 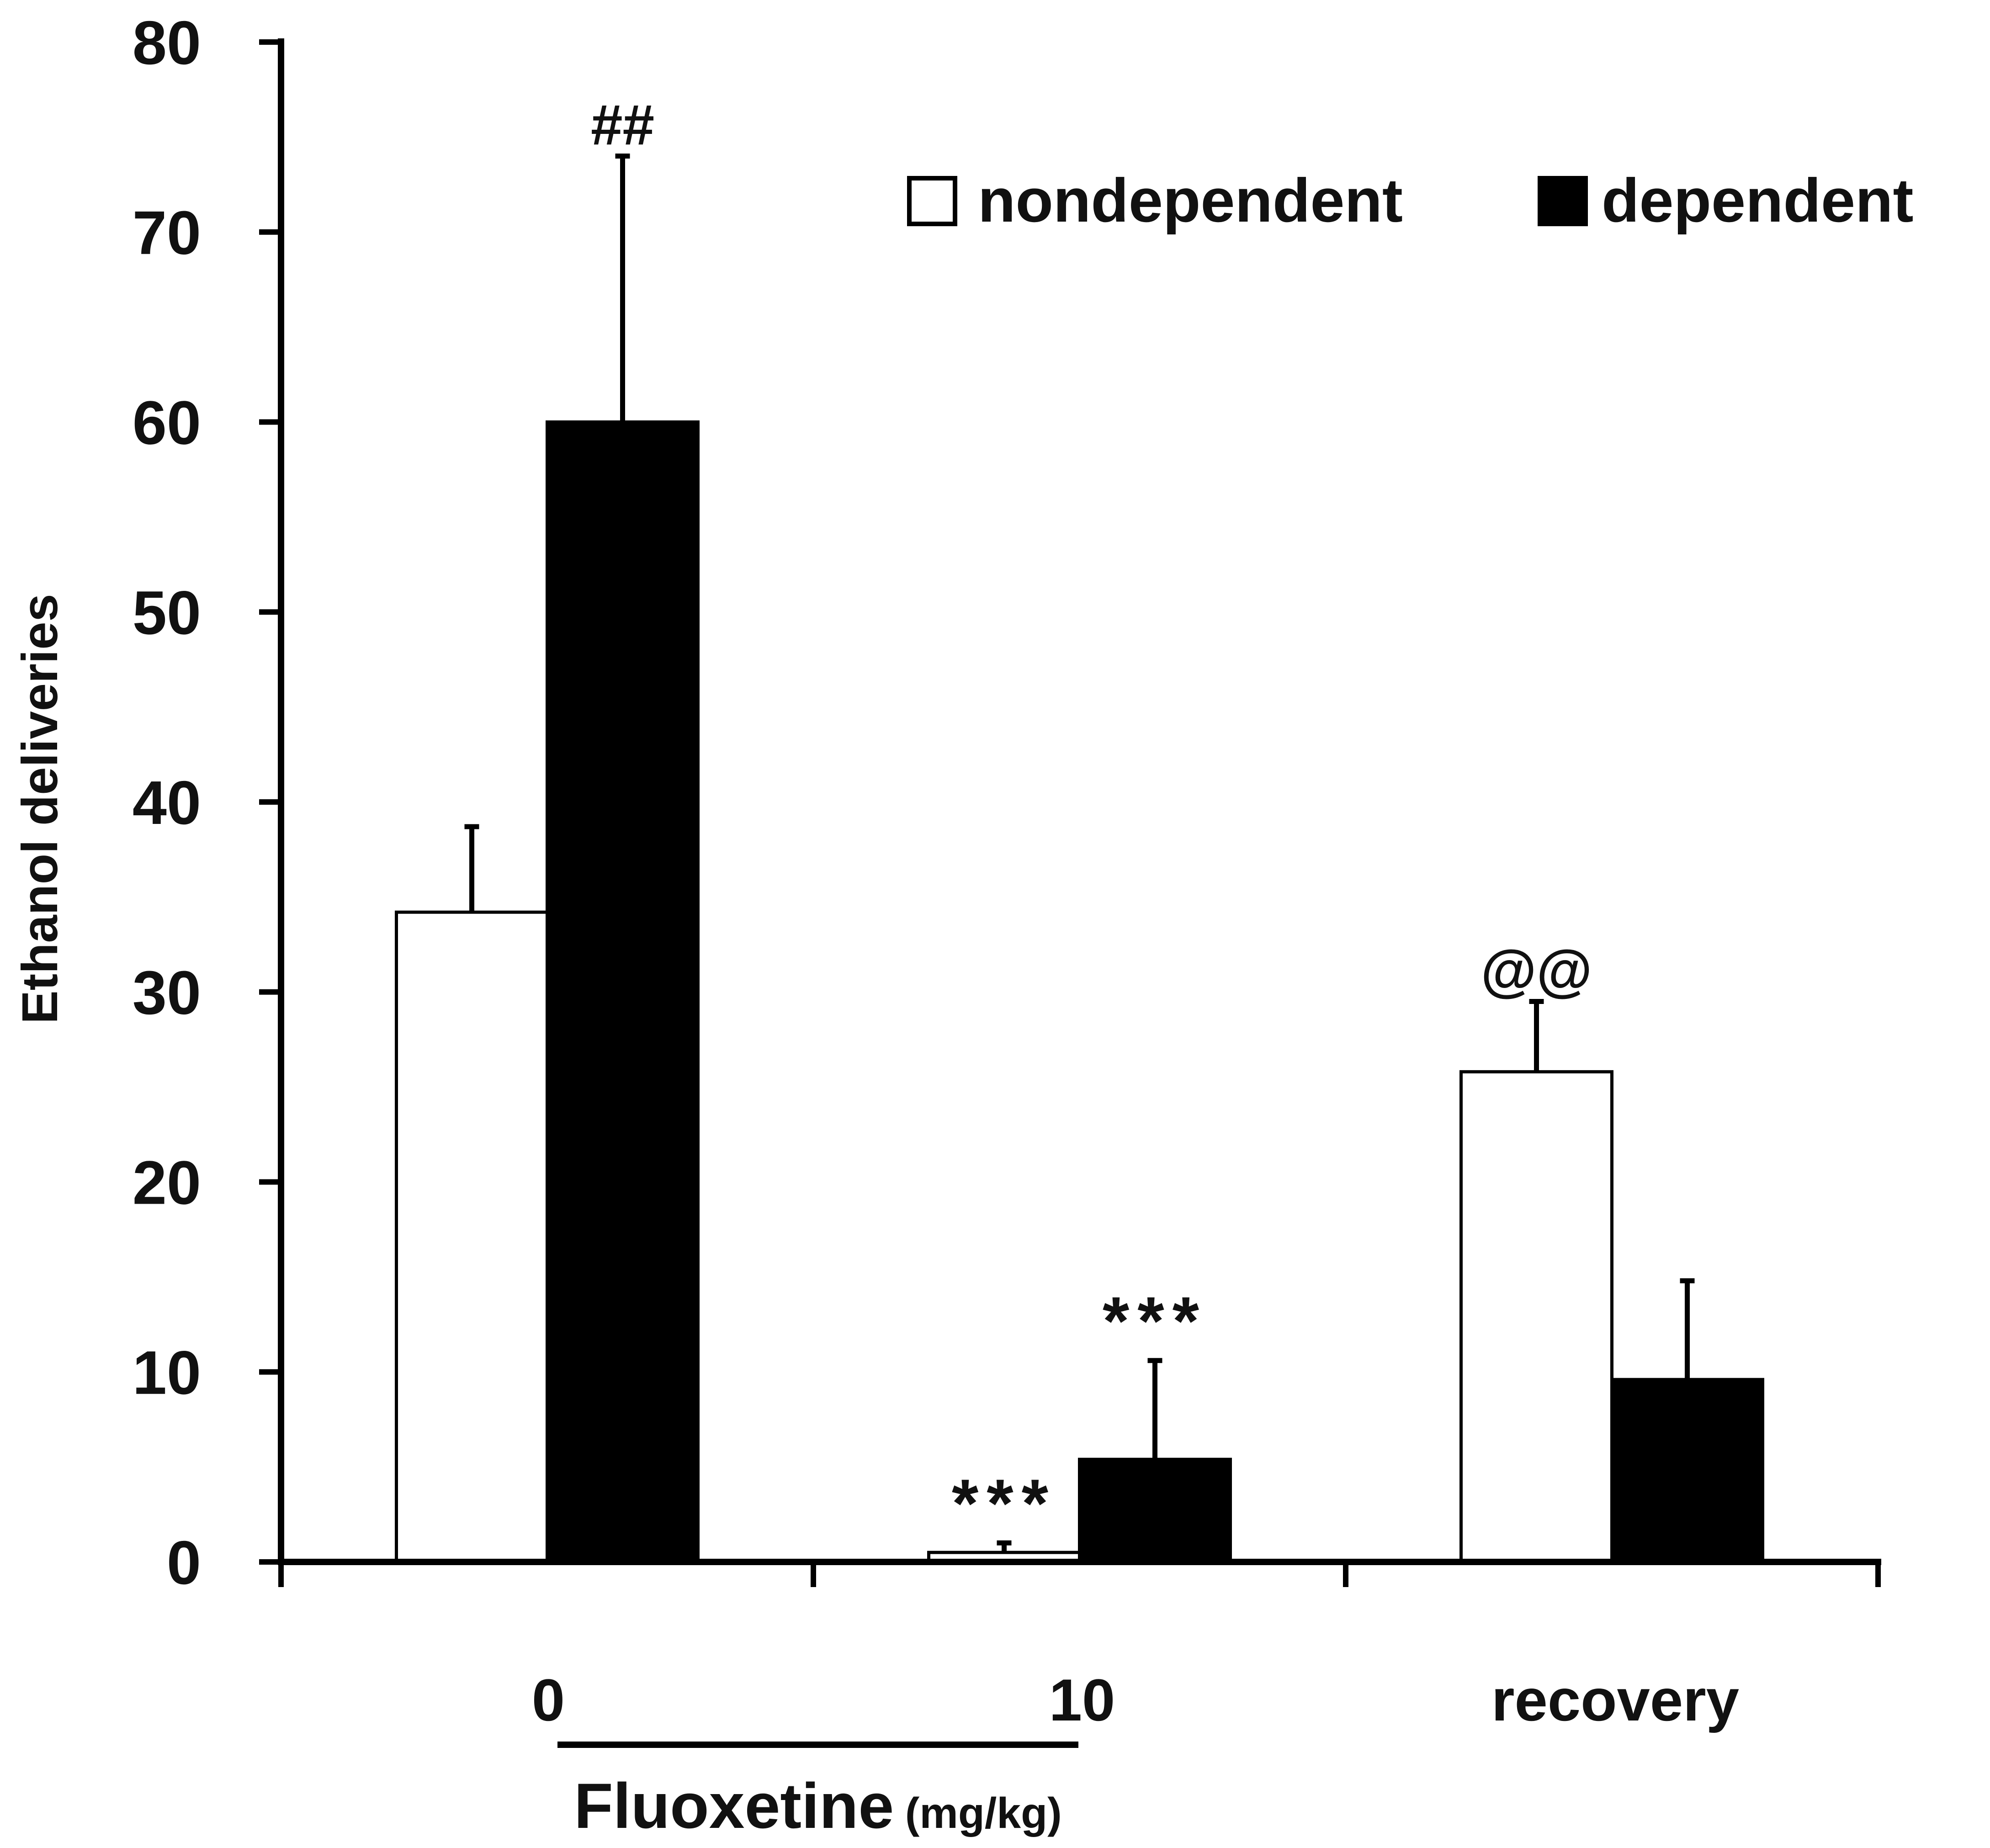 What do you see at coordinates (167, 612) in the screenshot?
I see `y-tick-label-50: 50` at bounding box center [167, 612].